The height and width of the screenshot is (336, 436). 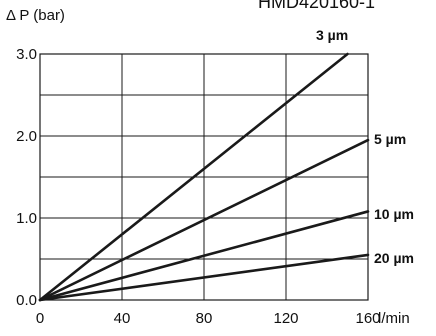 What do you see at coordinates (26, 300) in the screenshot?
I see `y-tick-label: 0.0` at bounding box center [26, 300].